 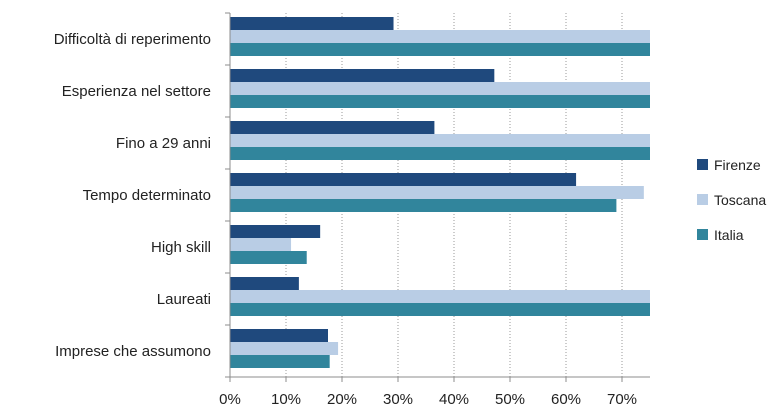 What do you see at coordinates (566, 398) in the screenshot?
I see `x-tick-label: 60%` at bounding box center [566, 398].